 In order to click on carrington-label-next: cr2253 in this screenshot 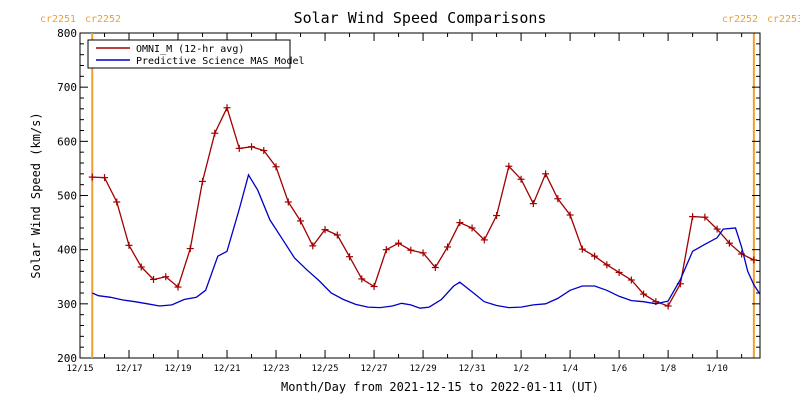, I will do `click(783, 19)`.